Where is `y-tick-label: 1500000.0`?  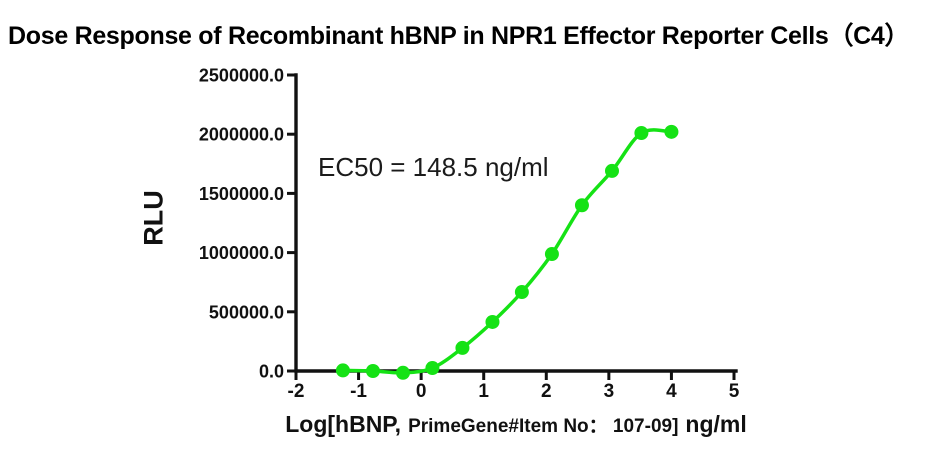 y-tick-label: 1500000.0 is located at coordinates (241, 194).